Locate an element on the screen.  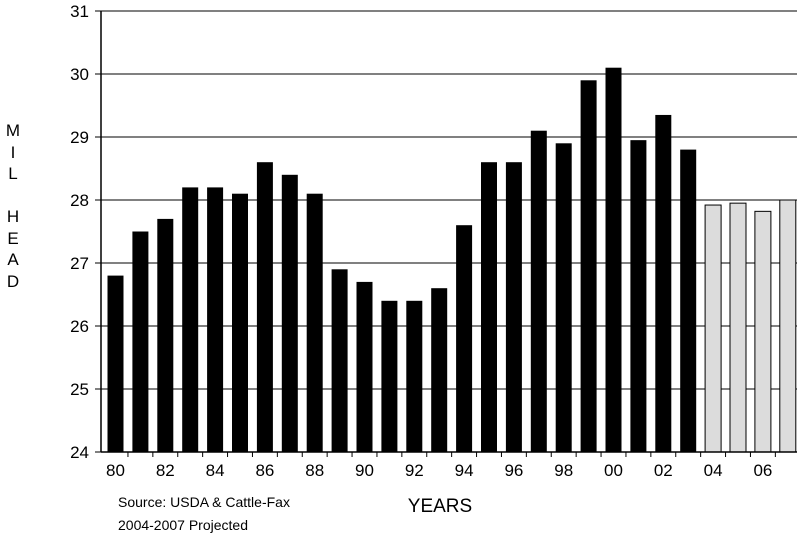
y-axis-title-letter: D is located at coordinates (13, 281).